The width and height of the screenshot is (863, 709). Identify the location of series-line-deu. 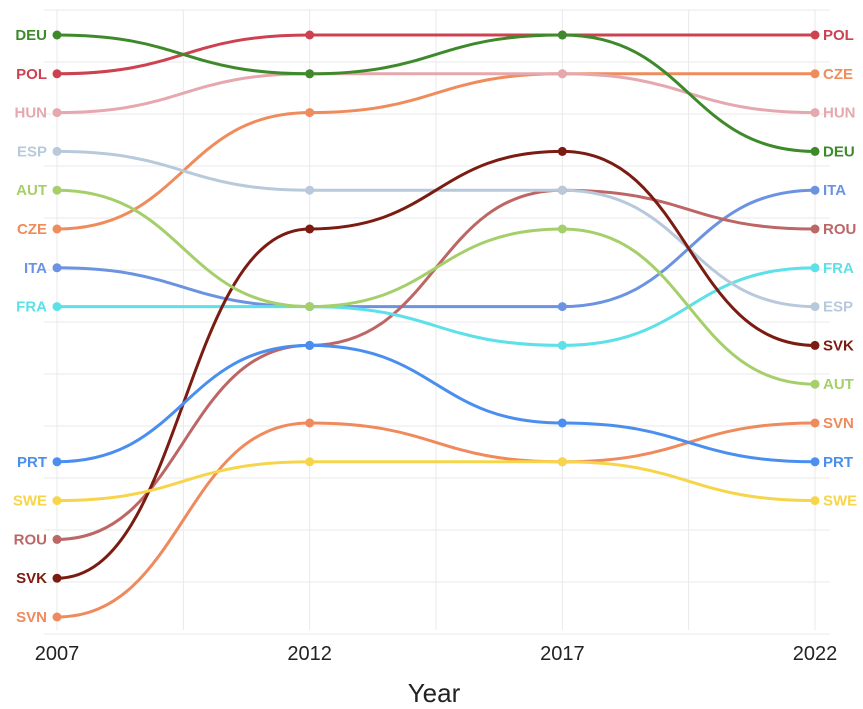
(436, 93).